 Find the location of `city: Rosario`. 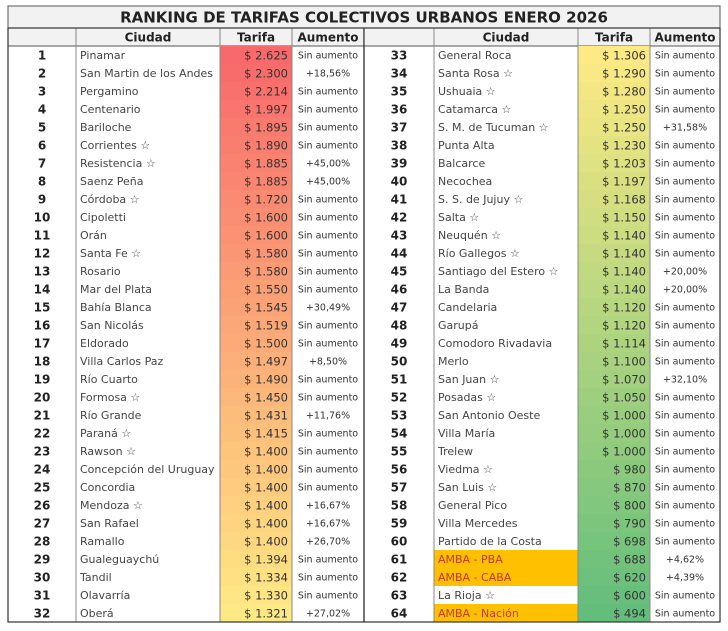

city: Rosario is located at coordinates (100, 271).